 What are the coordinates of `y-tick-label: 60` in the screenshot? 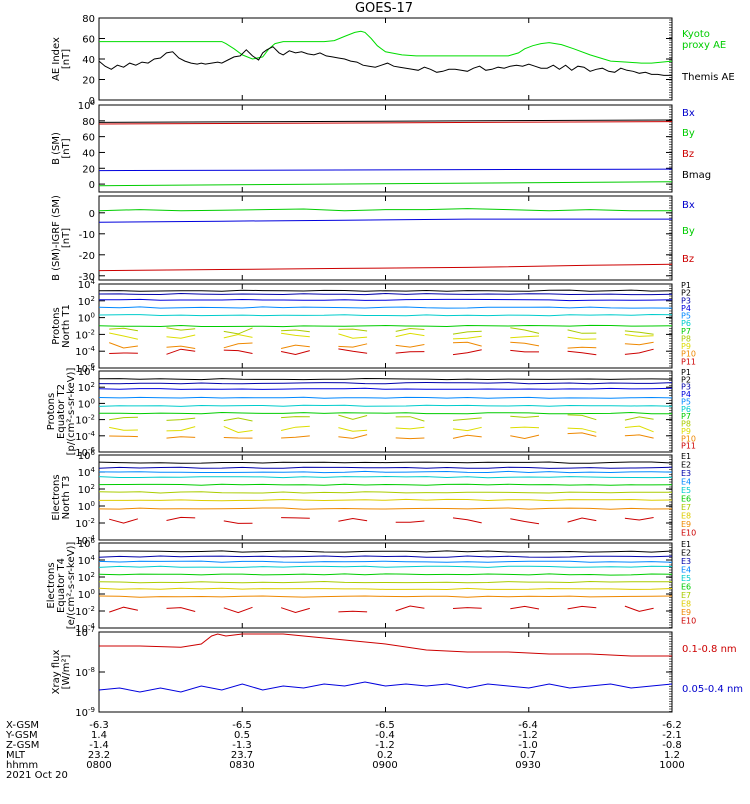 It's located at (88, 40).